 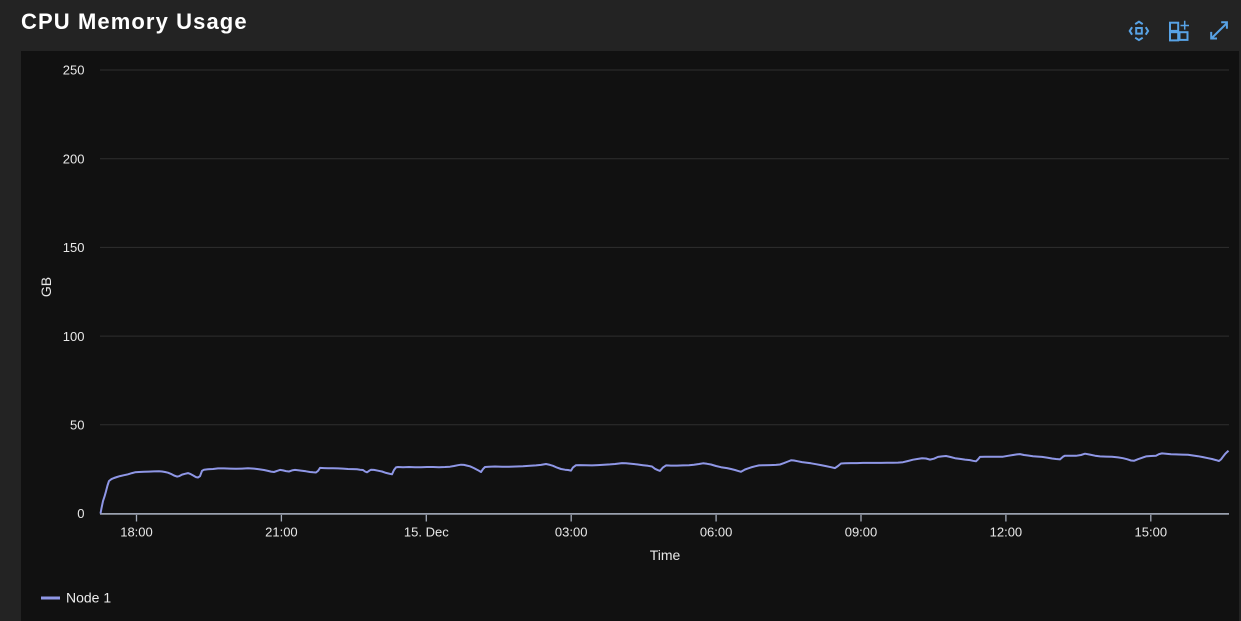 I want to click on svg-text: 100, so click(x=74, y=336).